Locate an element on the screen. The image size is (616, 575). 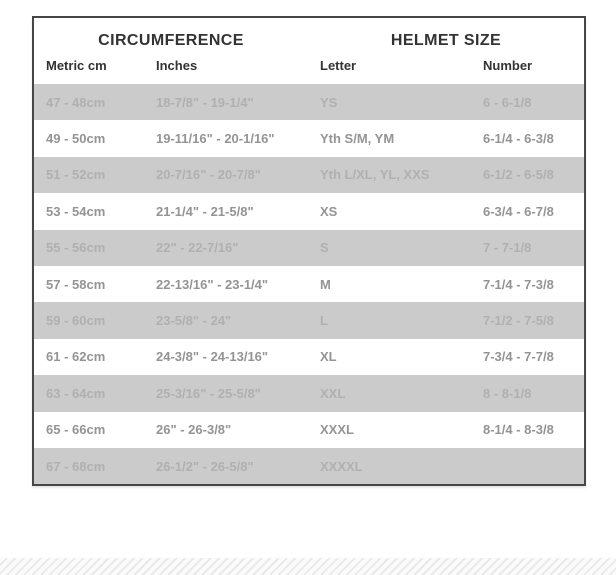
table-cell-number: 6-1/4 - 6-3/8 is located at coordinates (518, 139).